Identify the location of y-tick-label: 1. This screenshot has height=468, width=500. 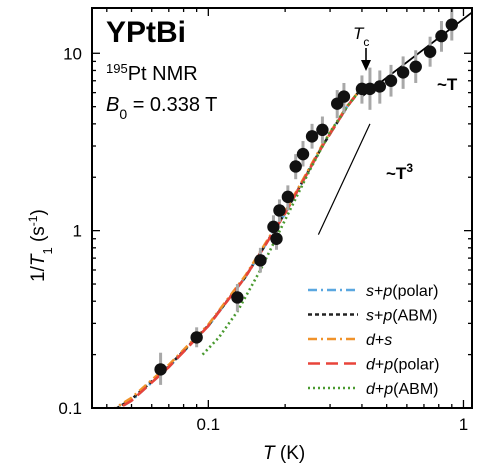
(77, 231).